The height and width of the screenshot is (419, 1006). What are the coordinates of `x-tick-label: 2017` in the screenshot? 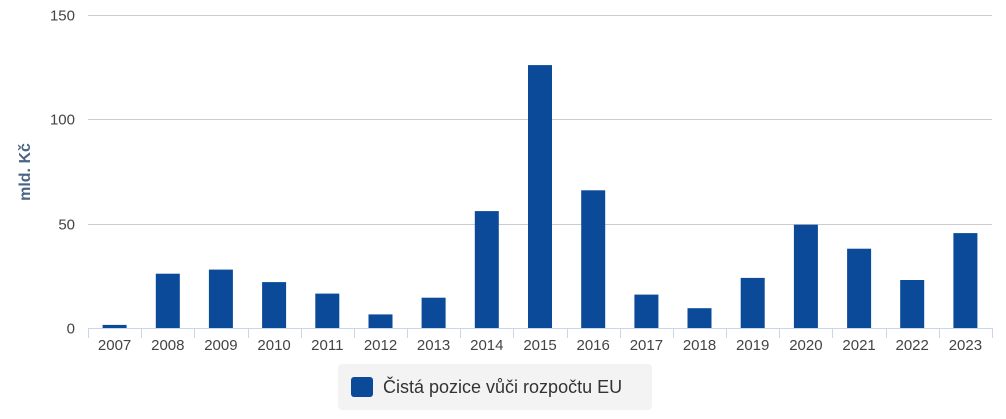 It's located at (646, 345).